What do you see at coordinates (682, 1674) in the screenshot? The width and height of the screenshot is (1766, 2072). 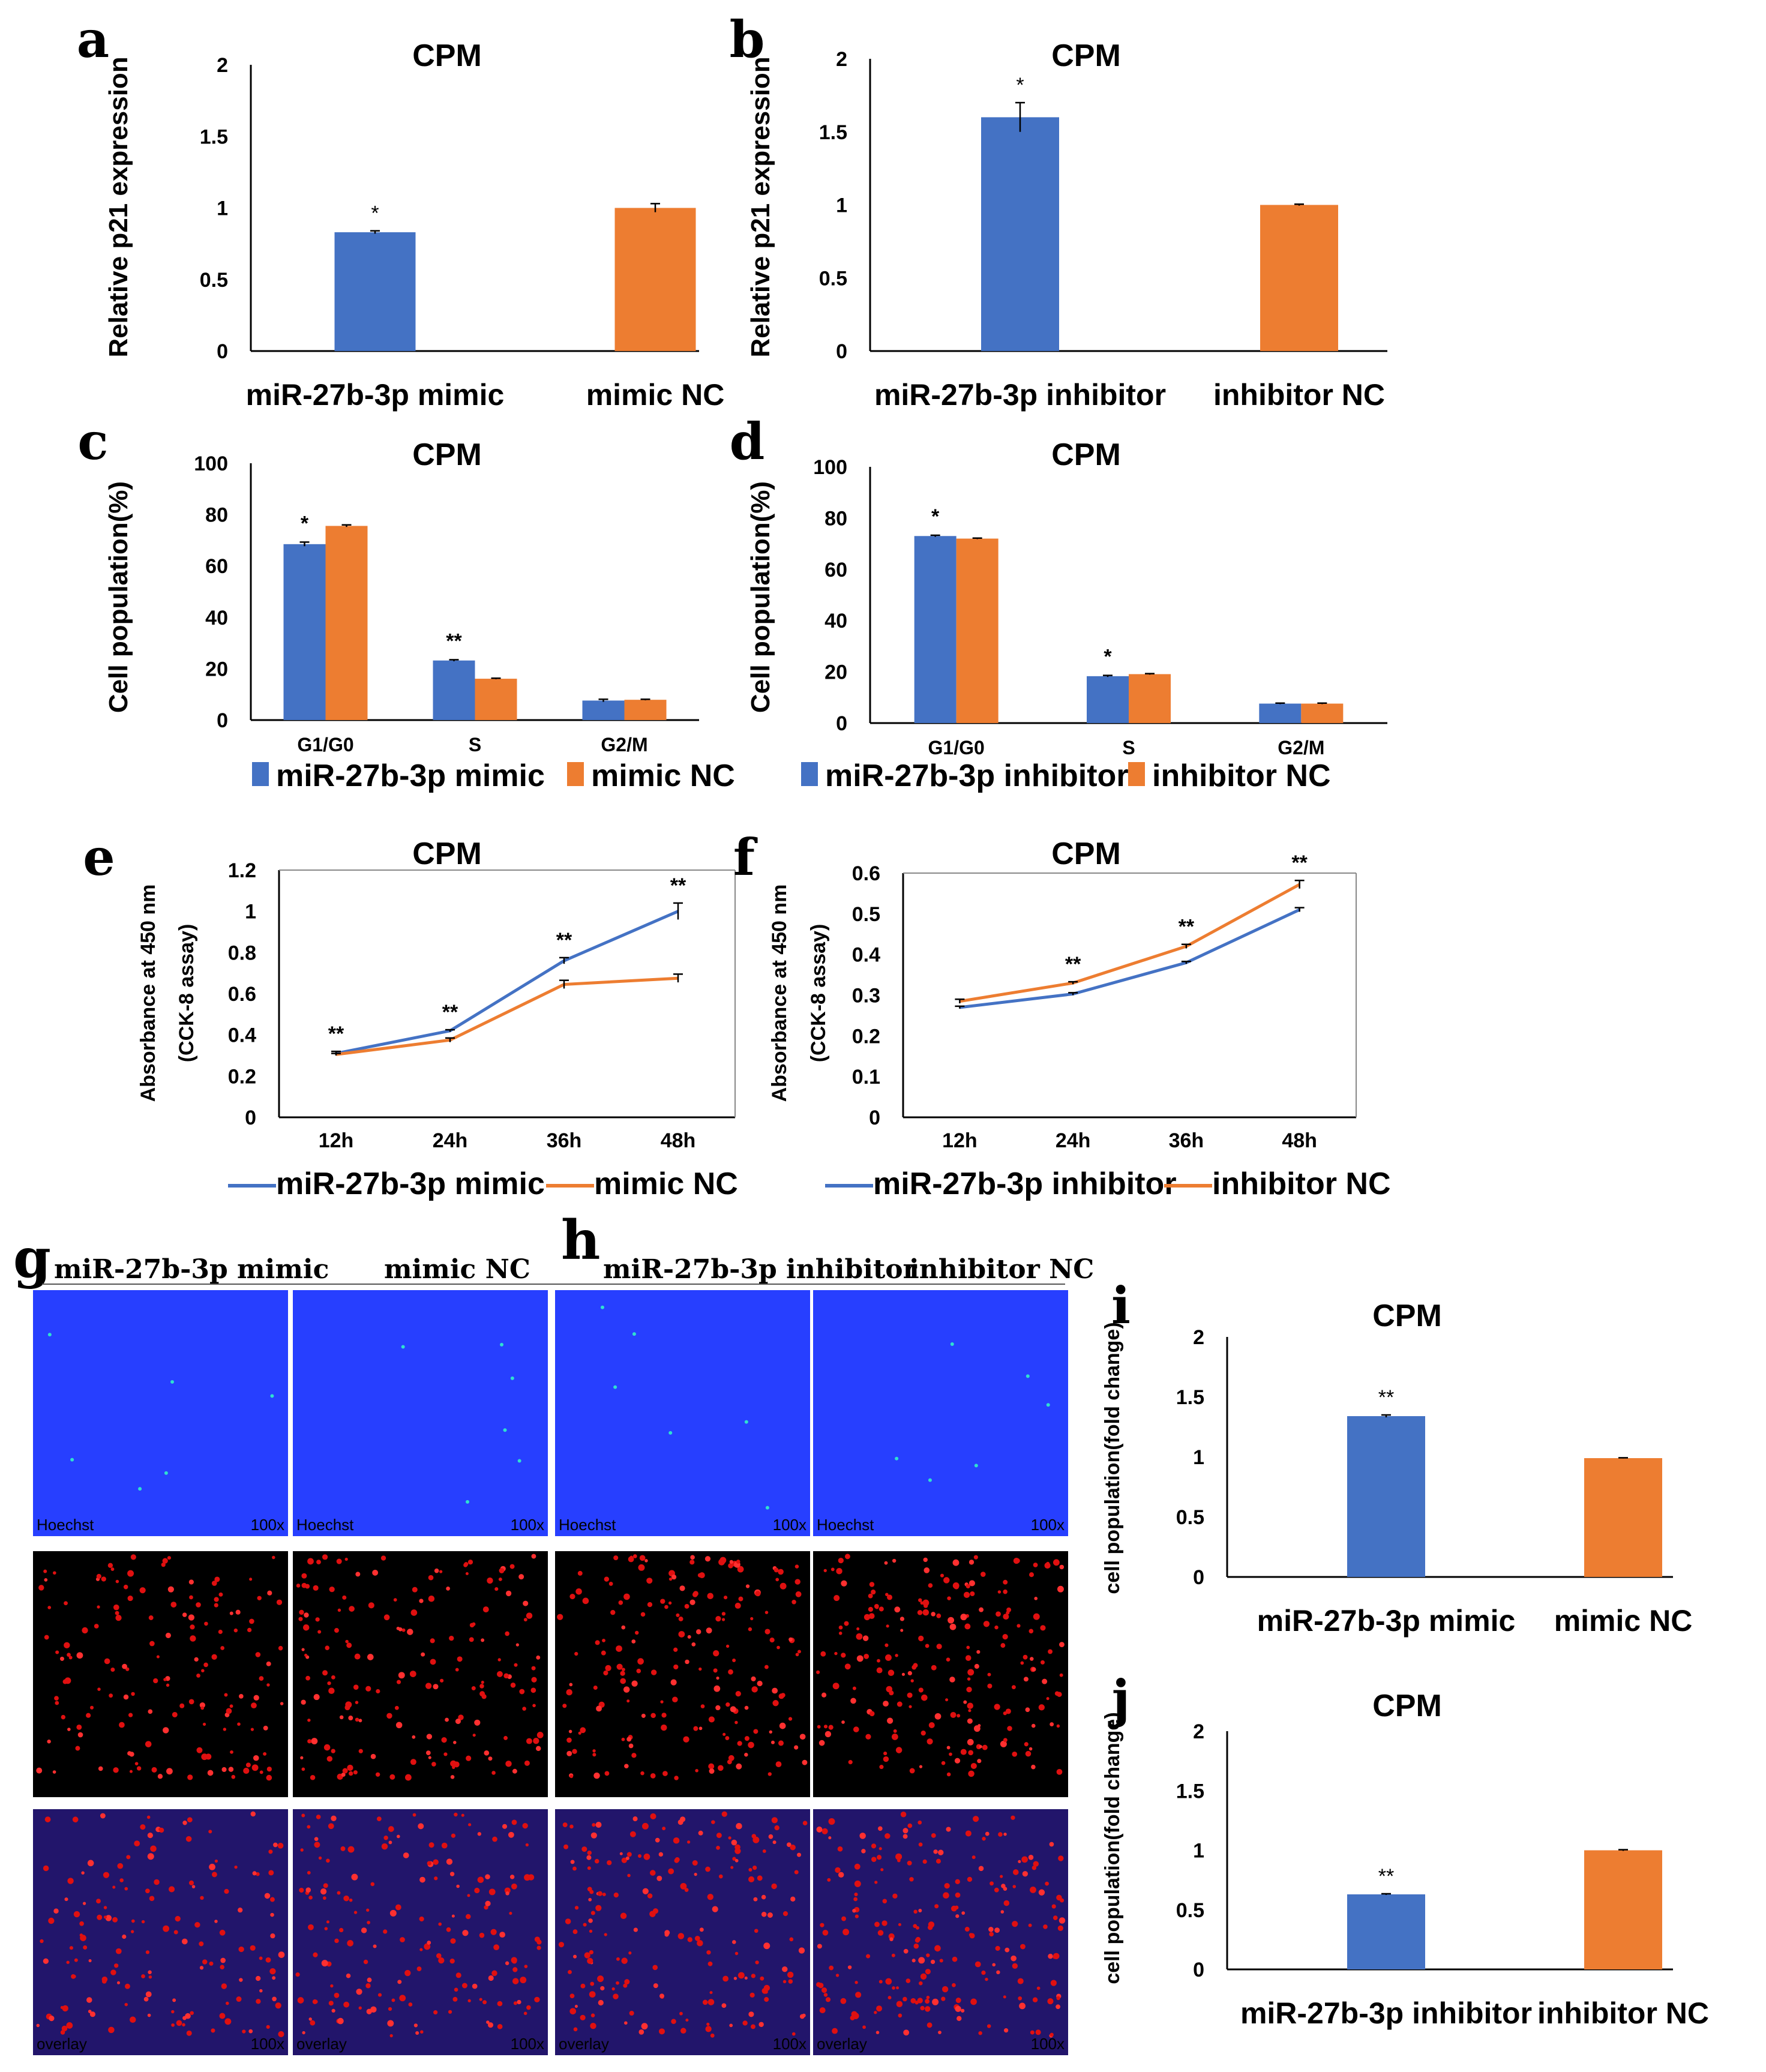 I see `micrograph-edu: EDU 100x` at bounding box center [682, 1674].